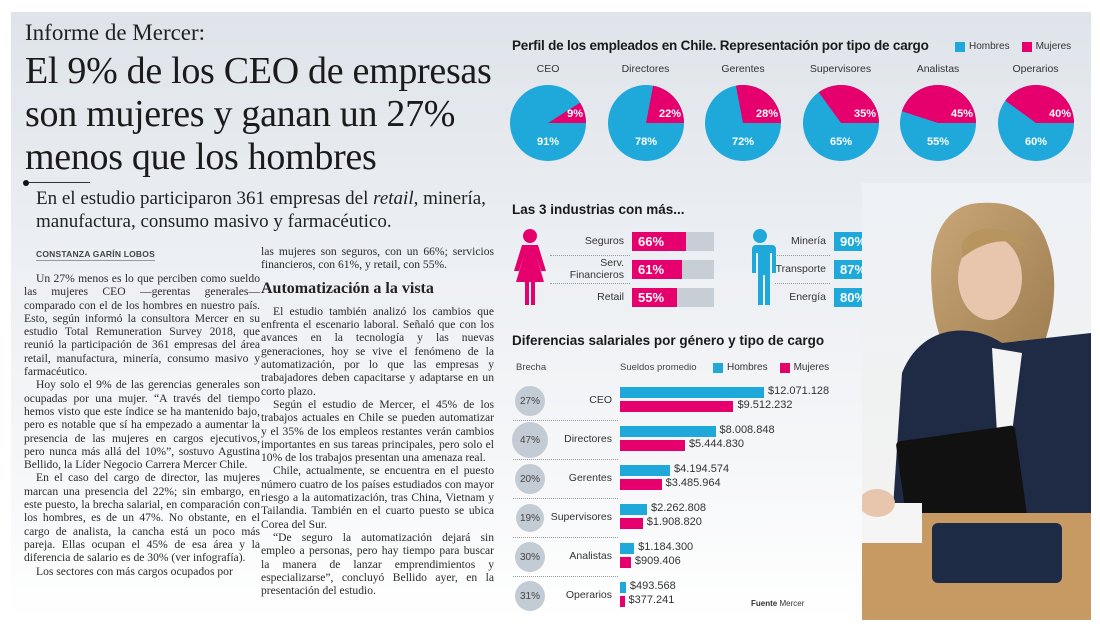 This screenshot has width=1100, height=629. I want to click on pie-label: CEO, so click(548, 69).